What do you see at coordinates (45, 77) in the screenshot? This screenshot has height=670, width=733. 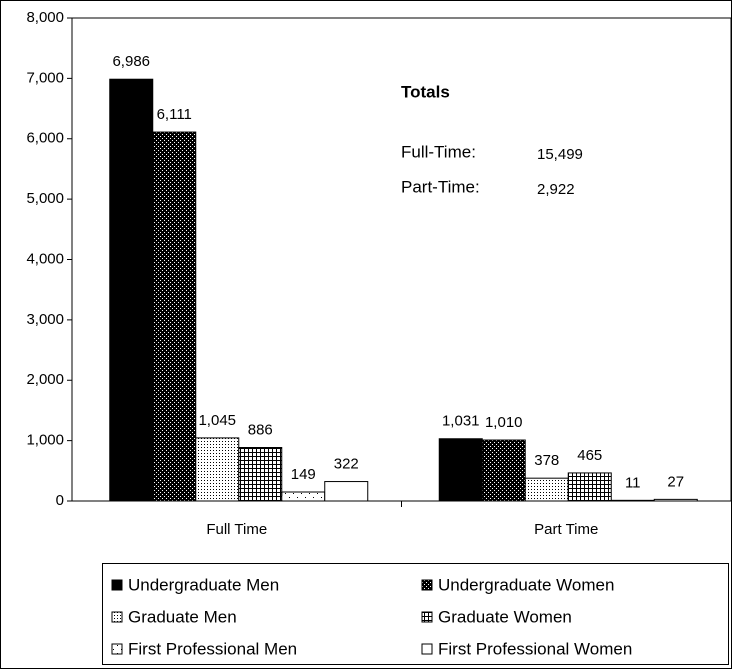 I see `y-tick-label: 7,000` at bounding box center [45, 77].